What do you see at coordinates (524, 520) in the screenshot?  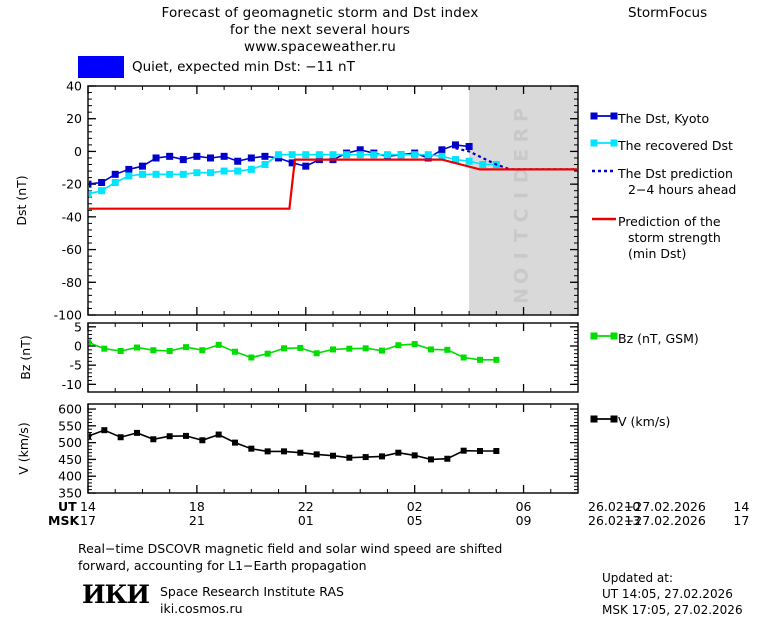 I see `time-axis-tick-msk: 09` at bounding box center [524, 520].